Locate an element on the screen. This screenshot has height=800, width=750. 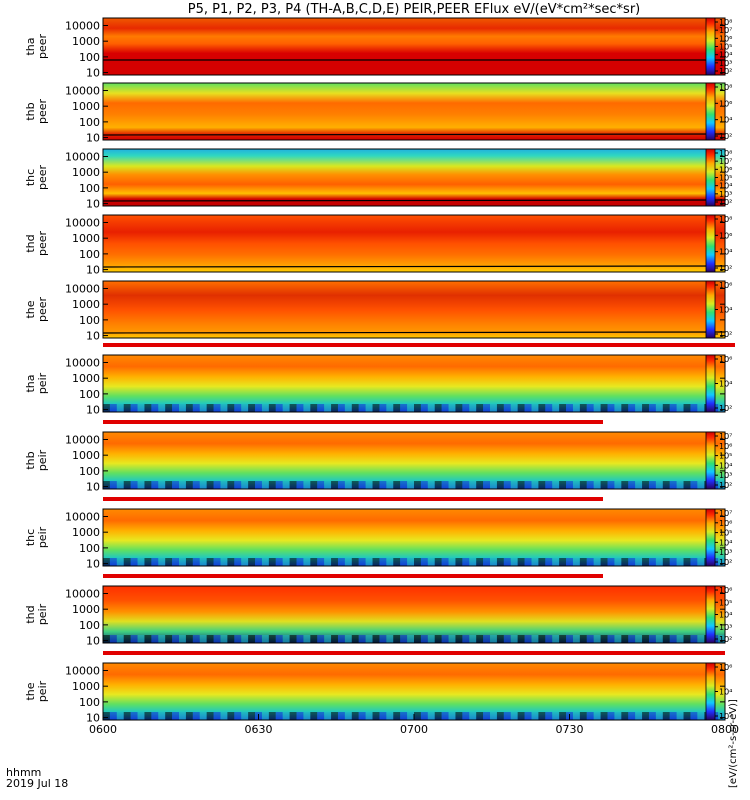
colorbar-tick-label: 10⁶ is located at coordinates (725, 103).